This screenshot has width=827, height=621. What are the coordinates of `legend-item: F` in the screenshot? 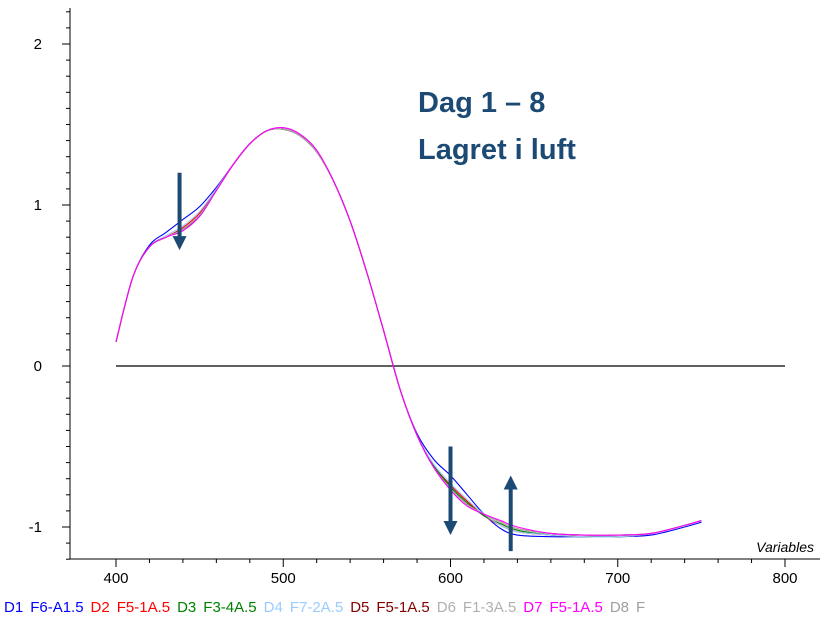 It's located at (641, 607).